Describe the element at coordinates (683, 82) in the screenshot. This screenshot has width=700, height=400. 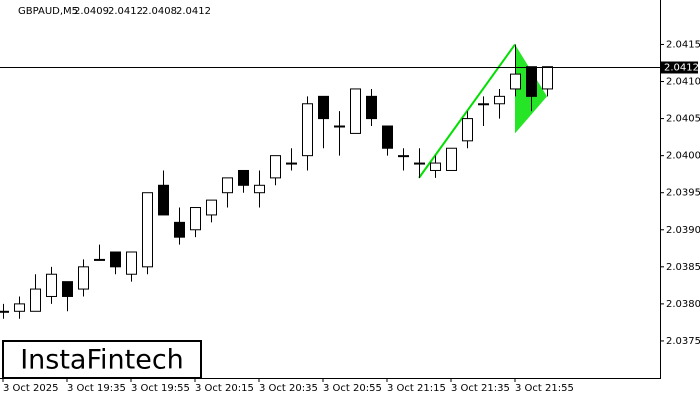
I see `y-tick-label: 2.0410` at that location.